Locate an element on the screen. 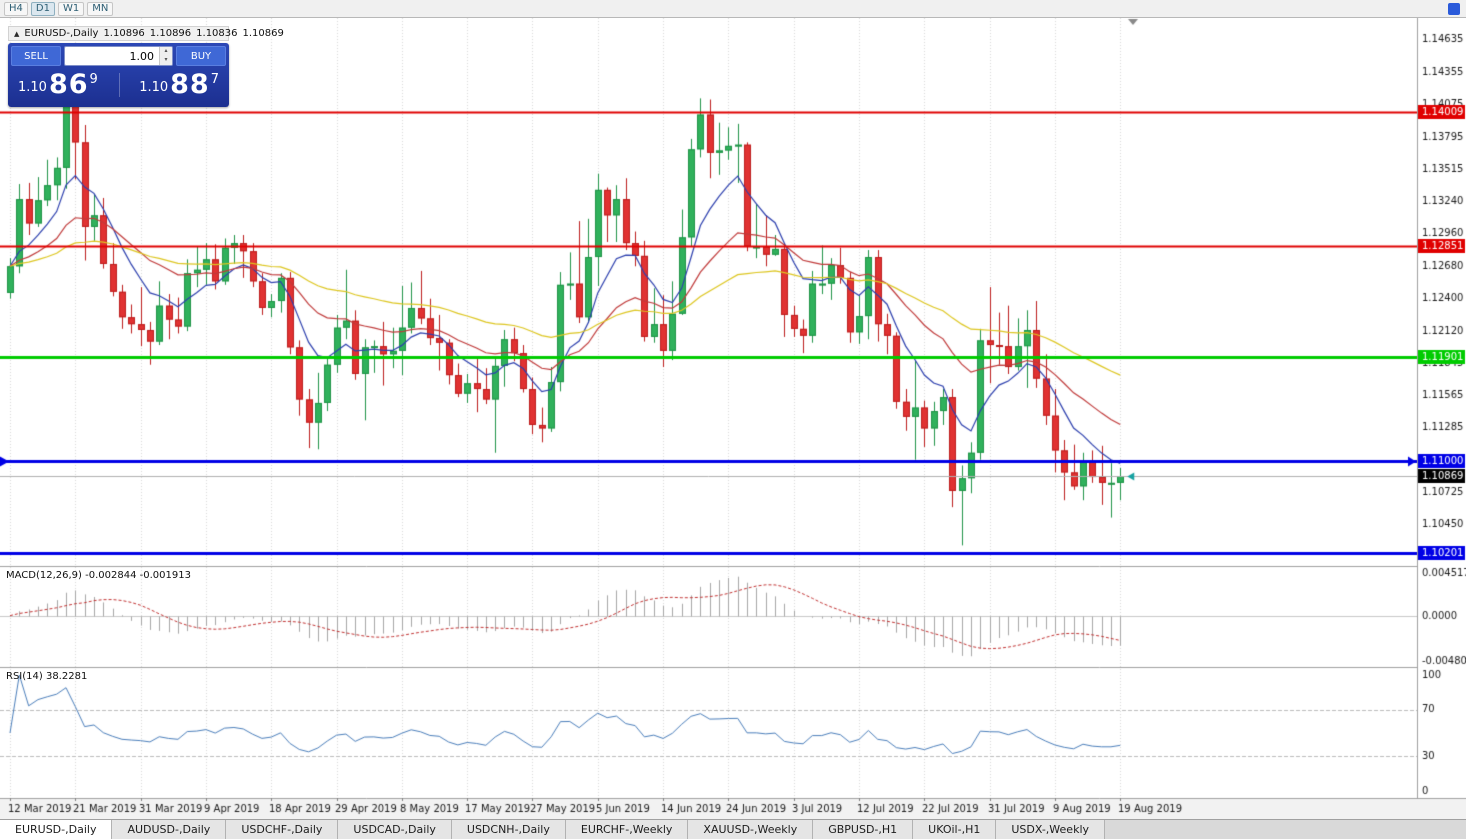 This screenshot has width=1466, height=839. buy-button: BUY is located at coordinates (201, 56).